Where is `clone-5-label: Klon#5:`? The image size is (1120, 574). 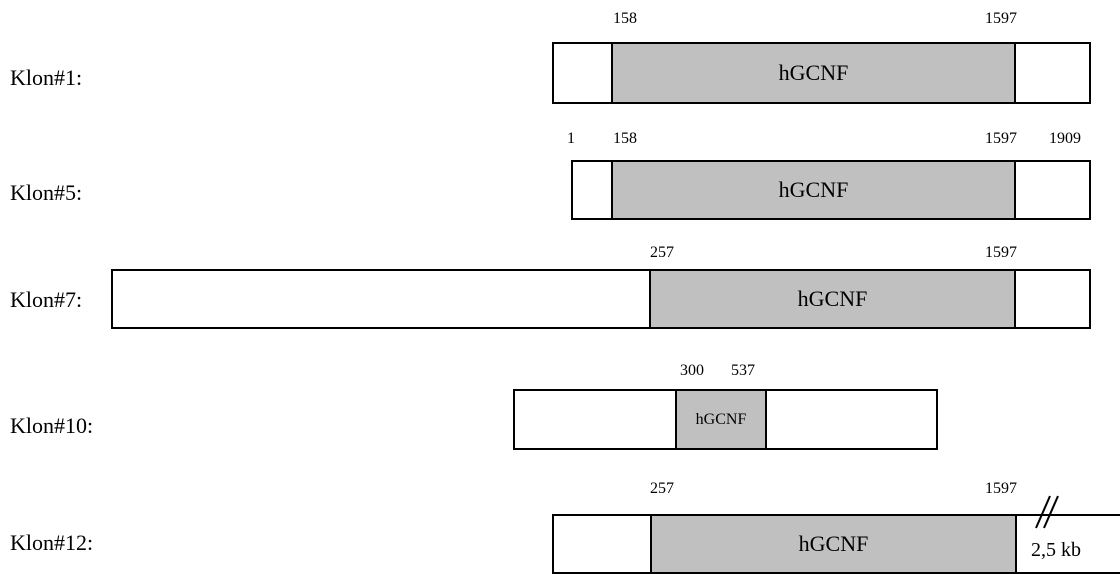
clone-5-label: Klon#5: is located at coordinates (46, 192).